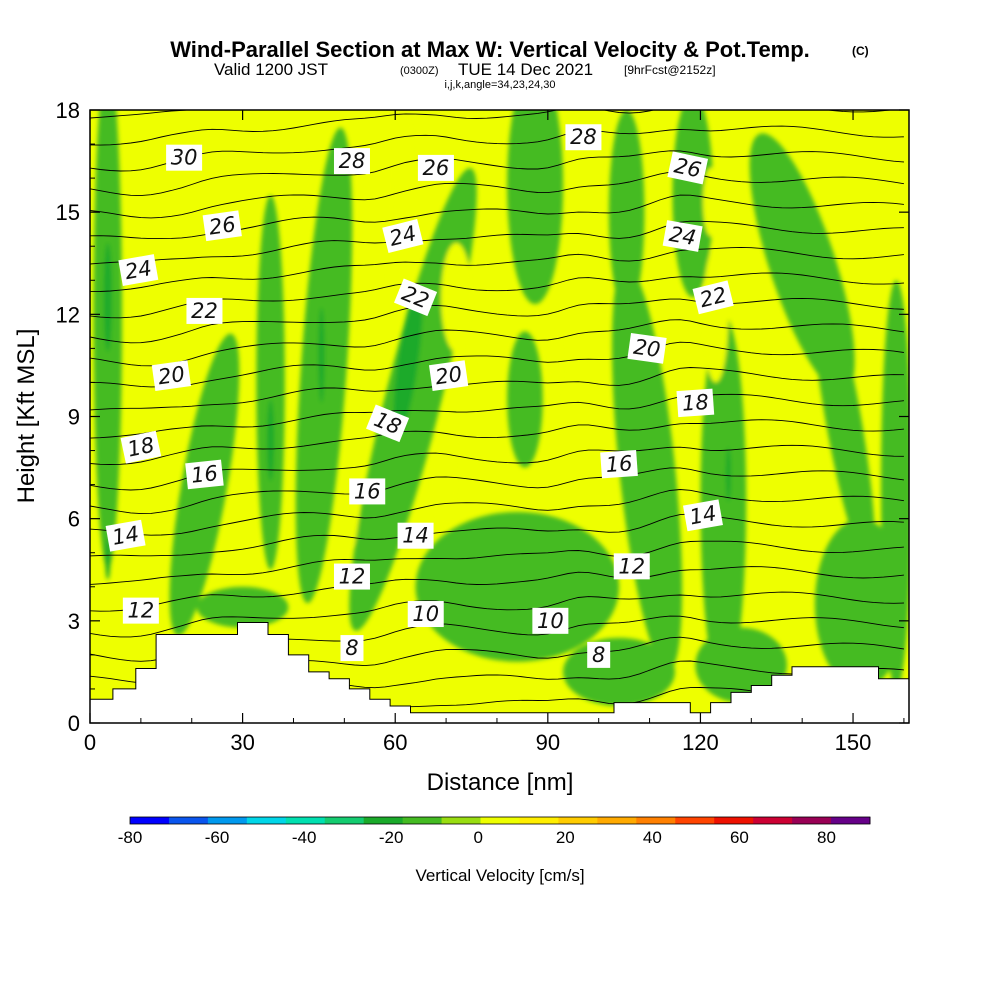 This screenshot has height=1000, width=1000. I want to click on theta-label: 30, so click(184, 157).